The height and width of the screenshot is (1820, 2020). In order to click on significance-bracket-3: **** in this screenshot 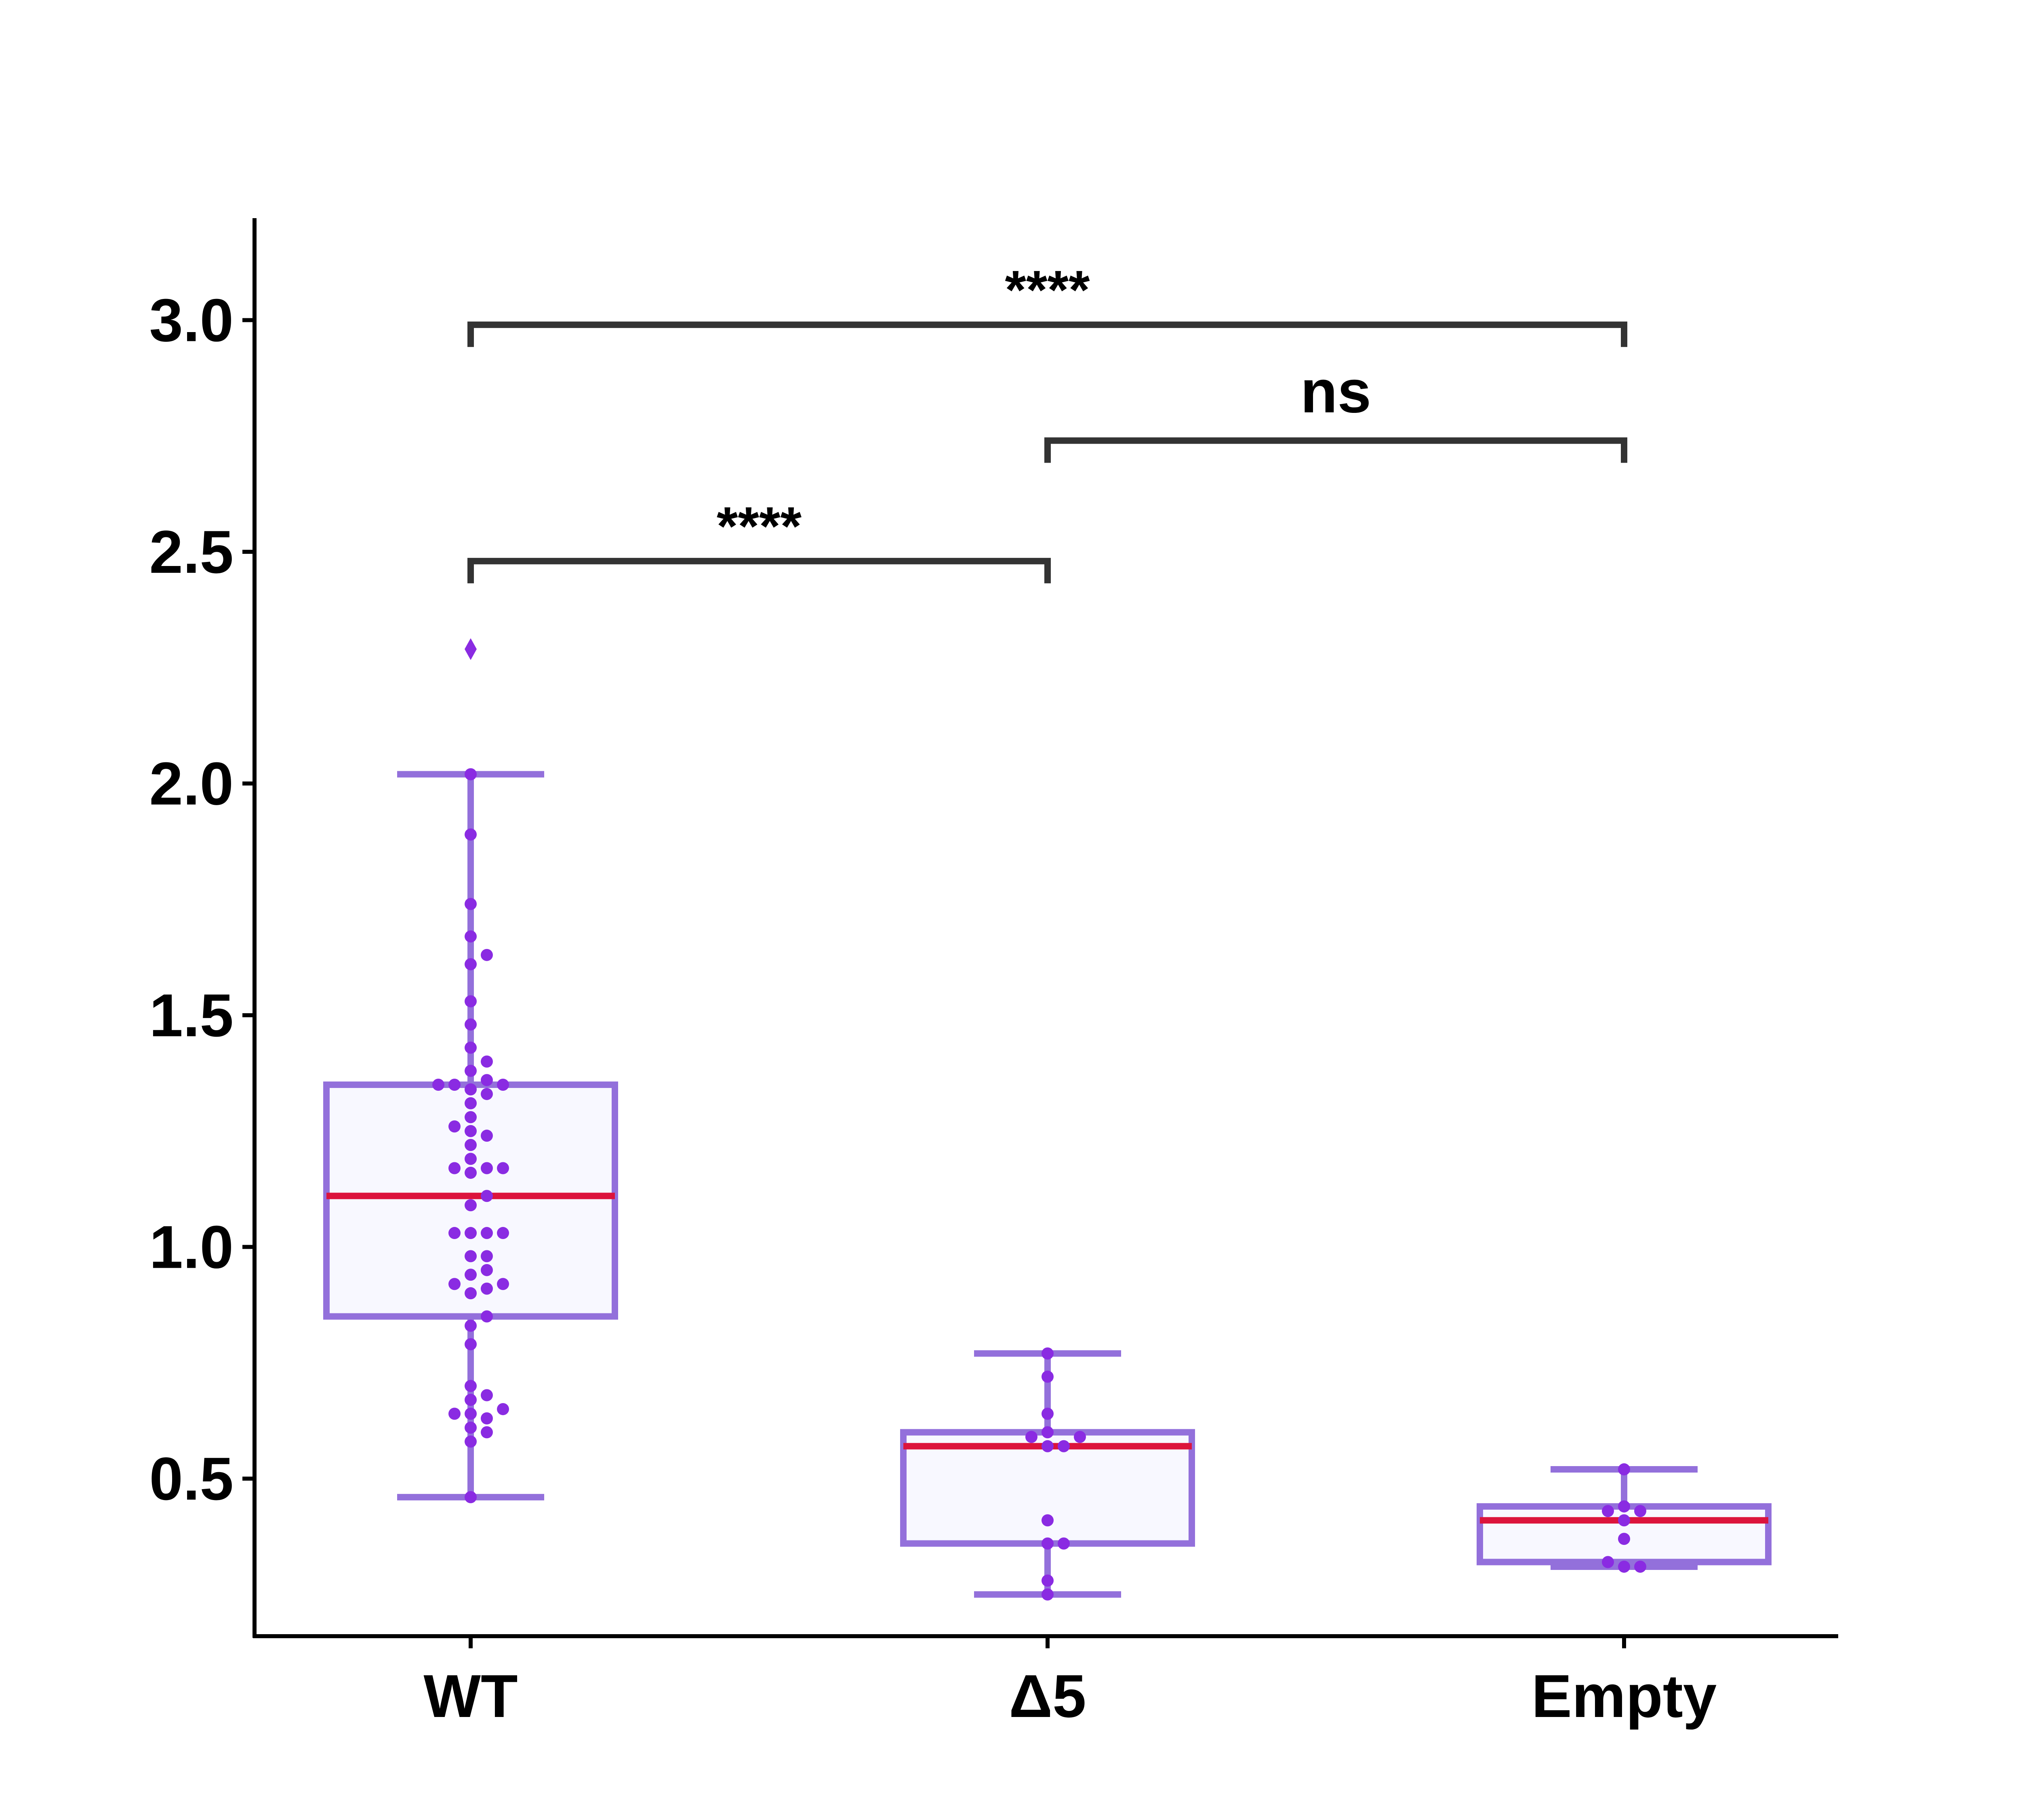, I will do `click(1047, 303)`.